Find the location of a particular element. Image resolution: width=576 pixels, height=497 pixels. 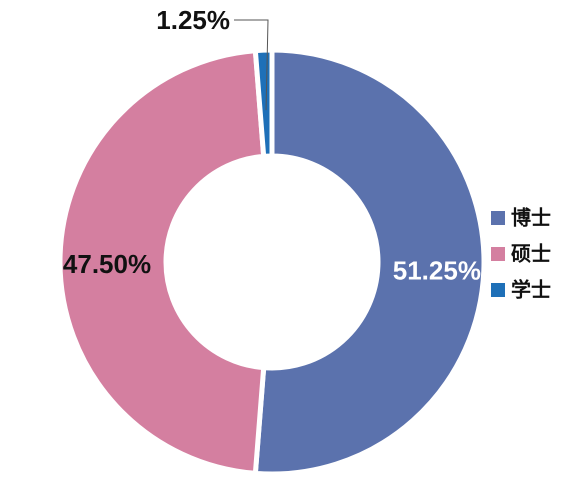

data-label: 51.25% is located at coordinates (437, 270).